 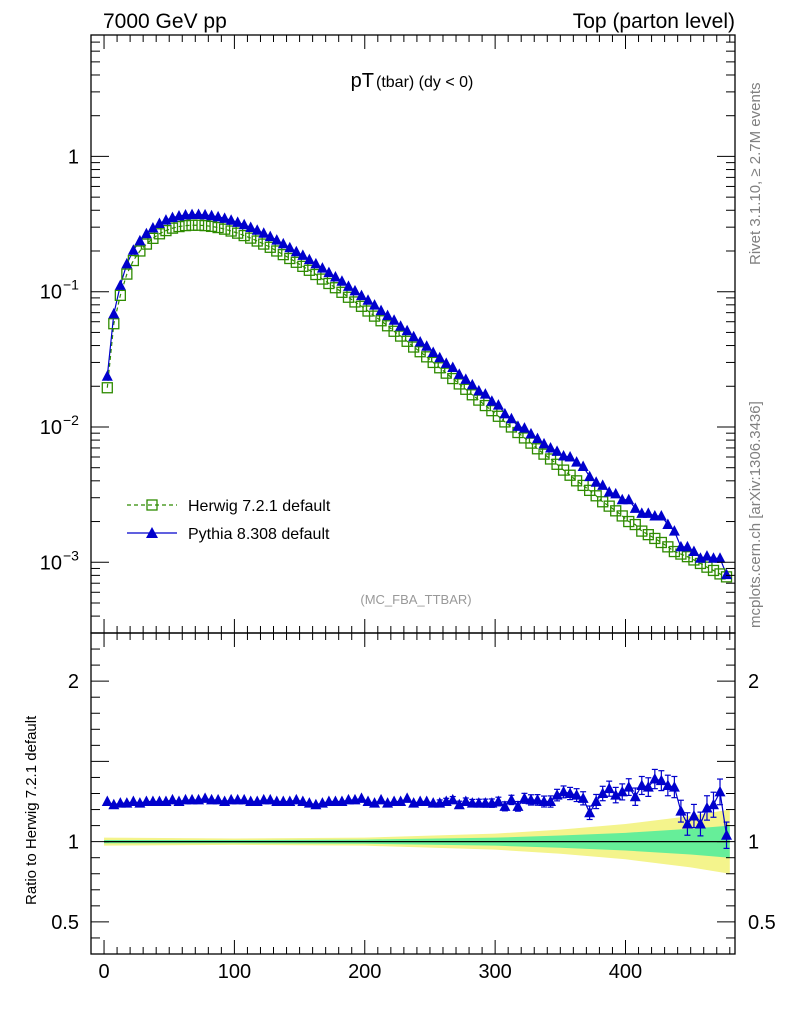 What do you see at coordinates (71, 285) in the screenshot?
I see `y-tick-exponent: −1` at bounding box center [71, 285].